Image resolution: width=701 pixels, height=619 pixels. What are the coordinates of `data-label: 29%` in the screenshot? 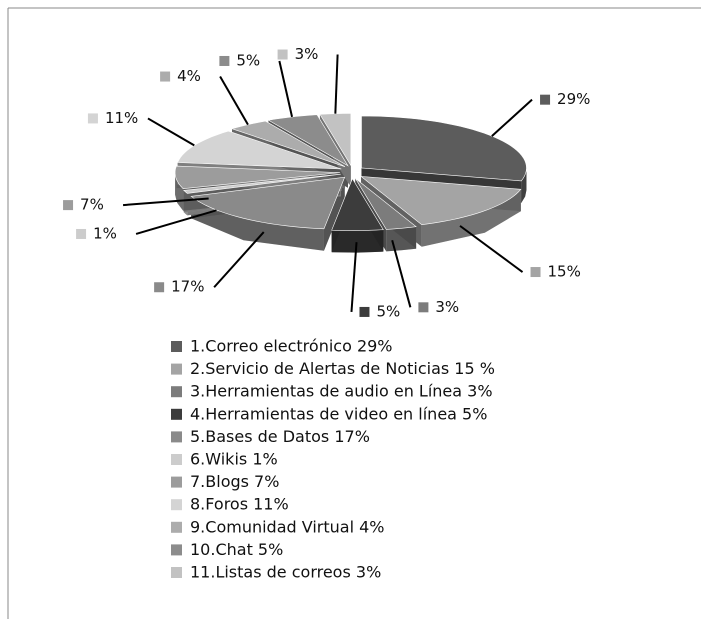 It's located at (573, 99).